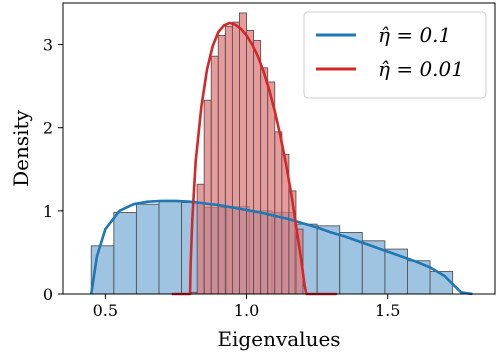 The width and height of the screenshot is (497, 356). I want to click on legend: η̂ = 0.1 η̂ = 0.01, so click(395, 55).